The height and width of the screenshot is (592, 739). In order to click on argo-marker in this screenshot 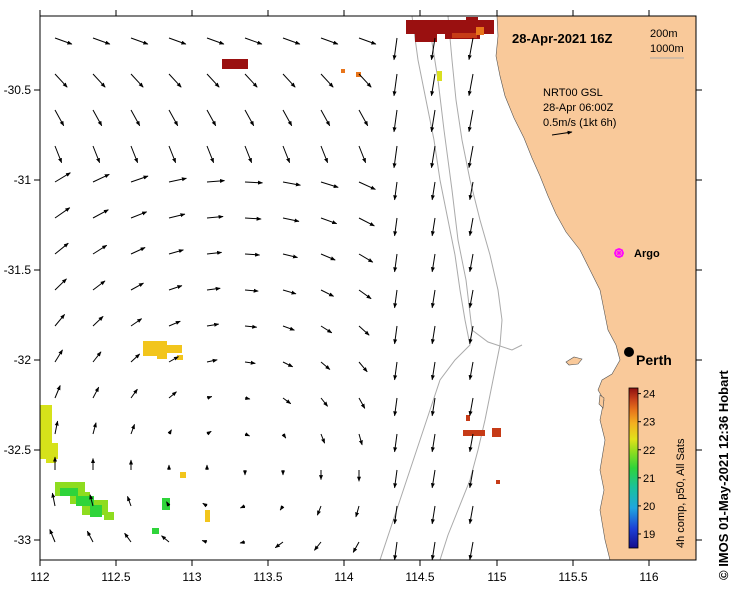, I will do `click(619, 253)`.